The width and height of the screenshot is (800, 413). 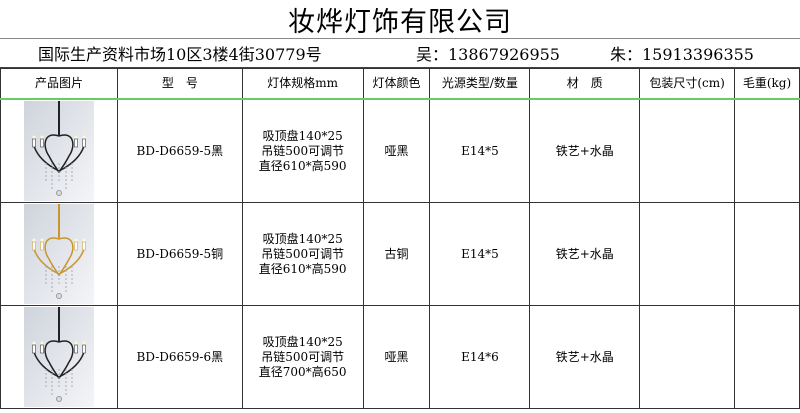 What do you see at coordinates (480, 84) in the screenshot?
I see `header-light: 光源类型/数量` at bounding box center [480, 84].